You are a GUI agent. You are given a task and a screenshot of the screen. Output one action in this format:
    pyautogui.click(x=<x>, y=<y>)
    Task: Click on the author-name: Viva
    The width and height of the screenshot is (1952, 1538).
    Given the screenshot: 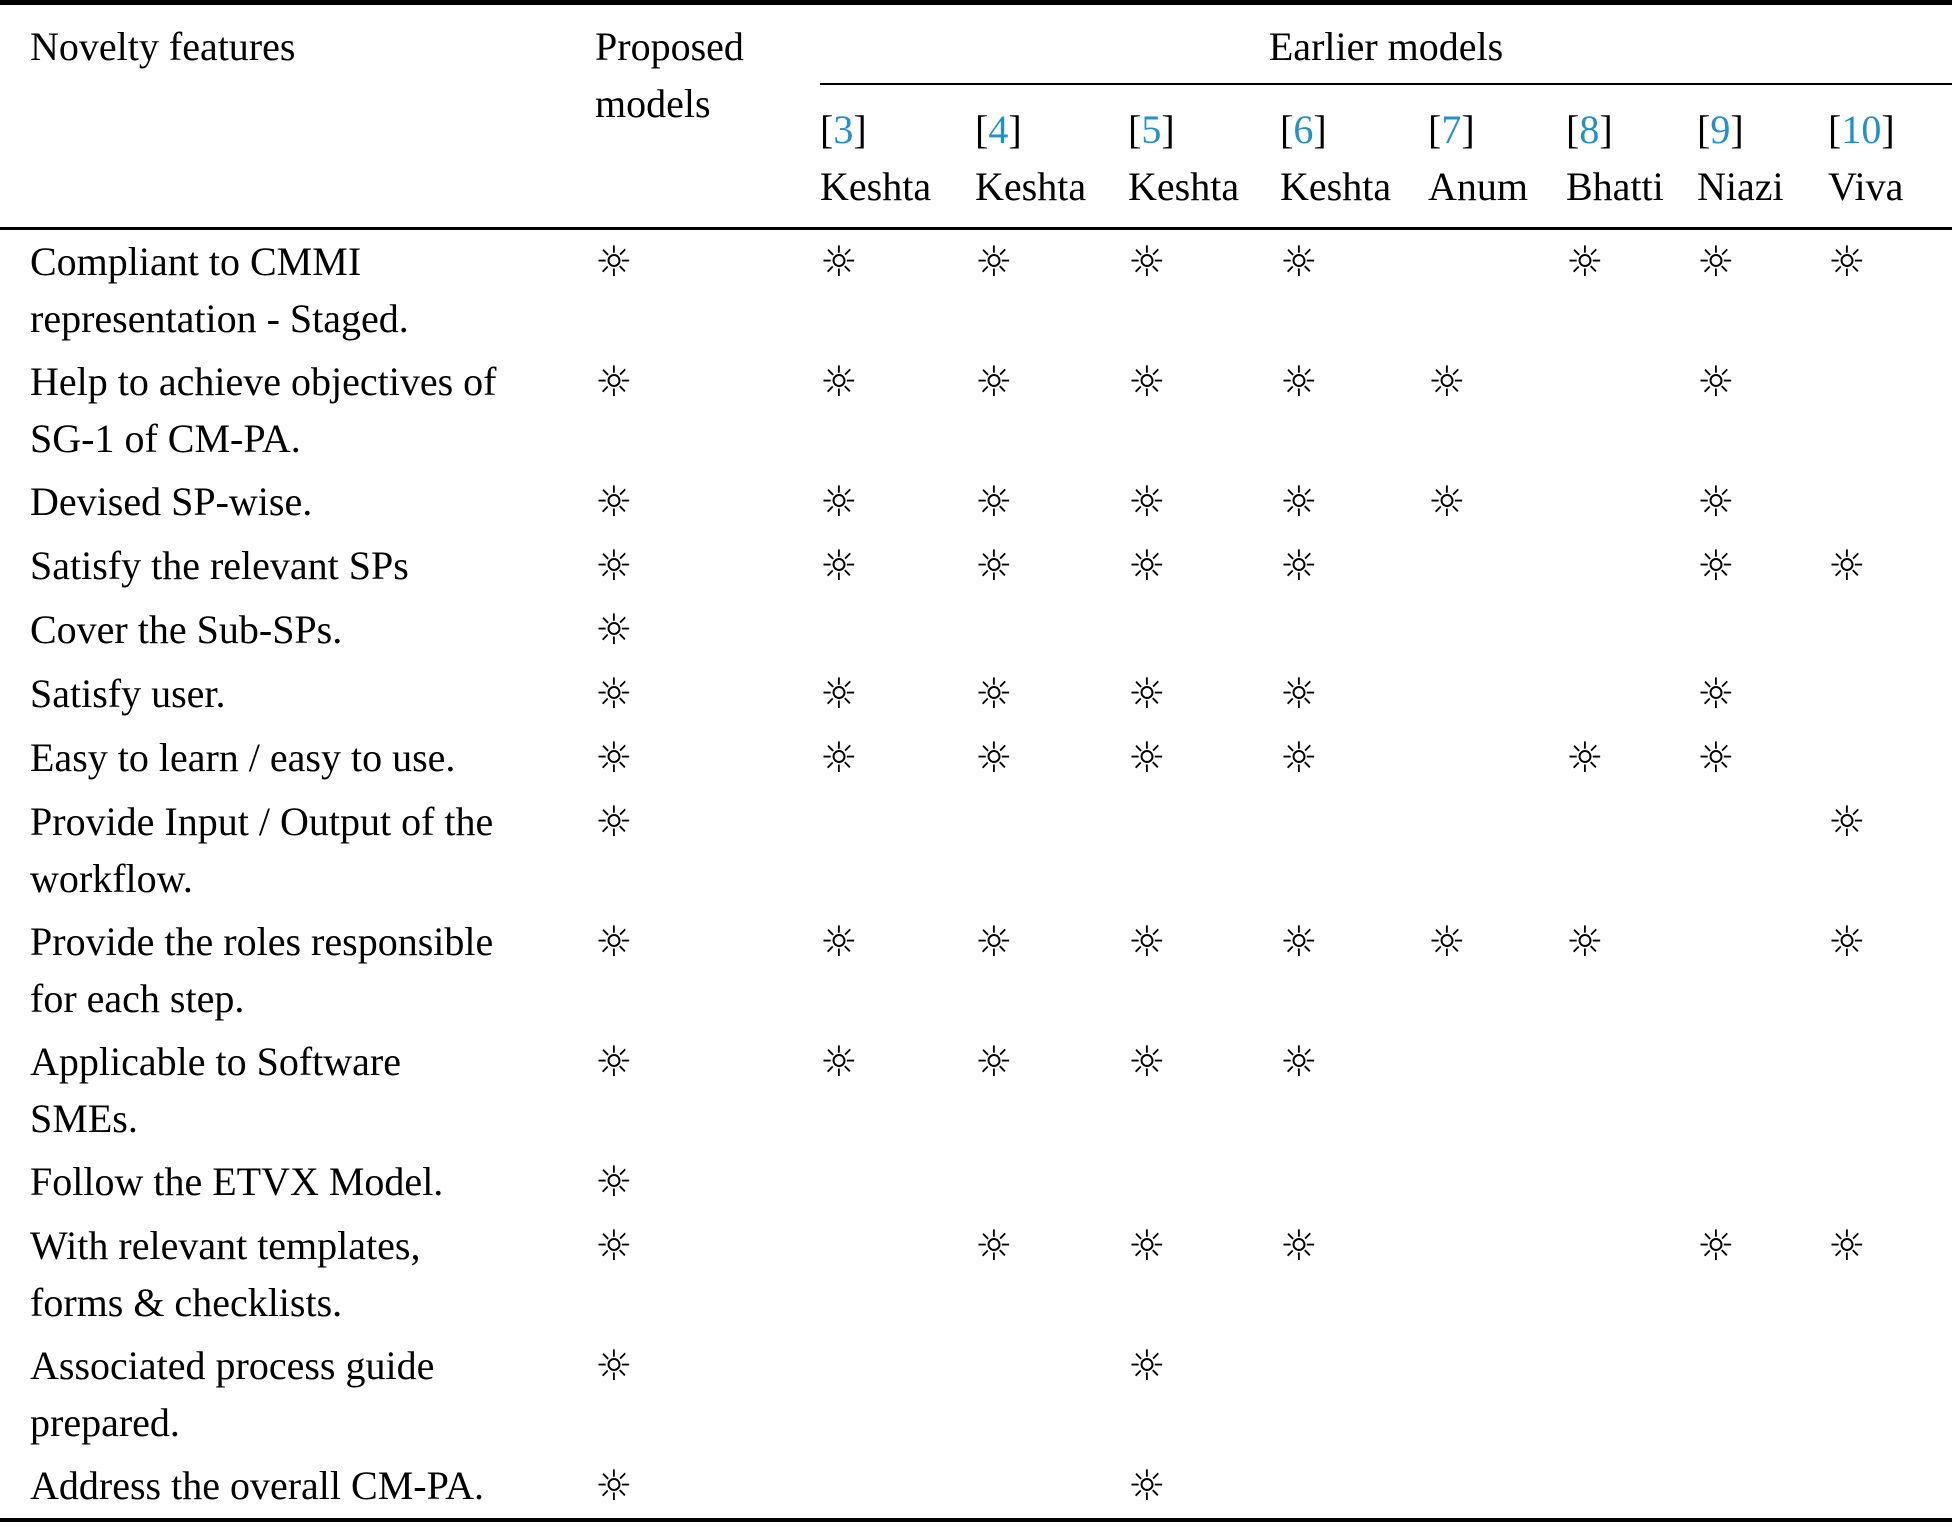 What is the action you would take?
    pyautogui.click(x=1866, y=186)
    